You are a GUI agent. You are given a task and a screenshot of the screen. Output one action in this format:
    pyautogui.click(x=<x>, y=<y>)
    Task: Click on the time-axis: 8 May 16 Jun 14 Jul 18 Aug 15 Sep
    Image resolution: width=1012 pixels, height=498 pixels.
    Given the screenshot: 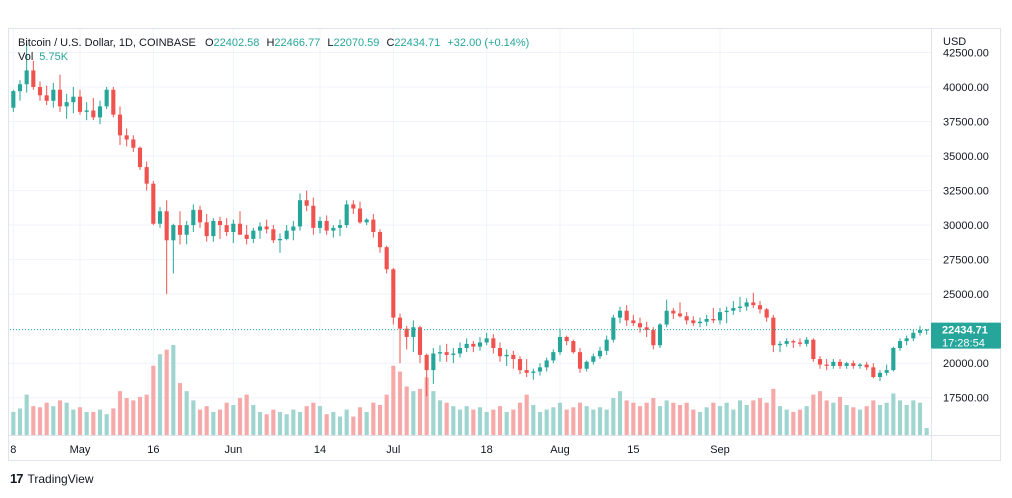 What is the action you would take?
    pyautogui.click(x=370, y=450)
    